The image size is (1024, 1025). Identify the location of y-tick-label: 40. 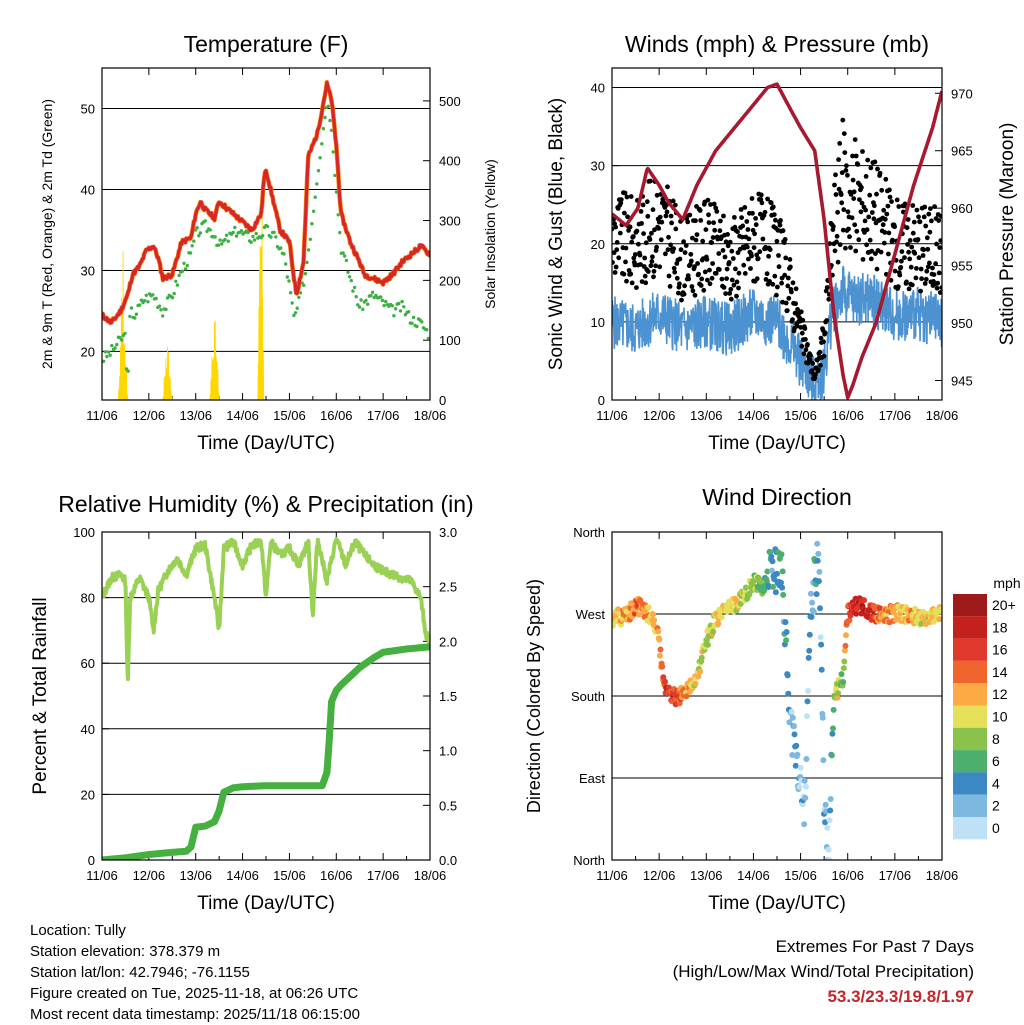
(598, 88).